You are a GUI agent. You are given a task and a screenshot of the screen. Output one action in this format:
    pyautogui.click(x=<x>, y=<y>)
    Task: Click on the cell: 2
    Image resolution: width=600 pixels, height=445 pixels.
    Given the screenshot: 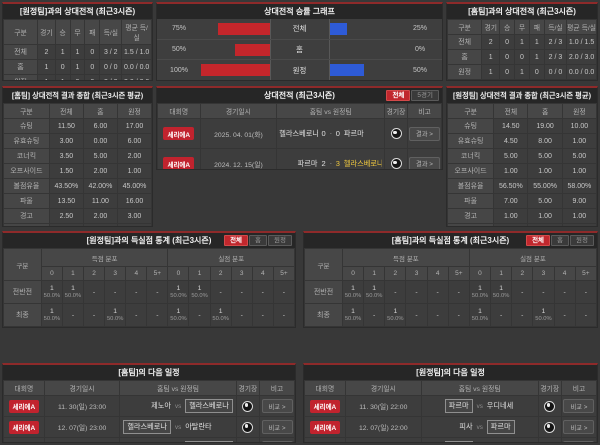 What is the action you would take?
    pyautogui.click(x=491, y=42)
    